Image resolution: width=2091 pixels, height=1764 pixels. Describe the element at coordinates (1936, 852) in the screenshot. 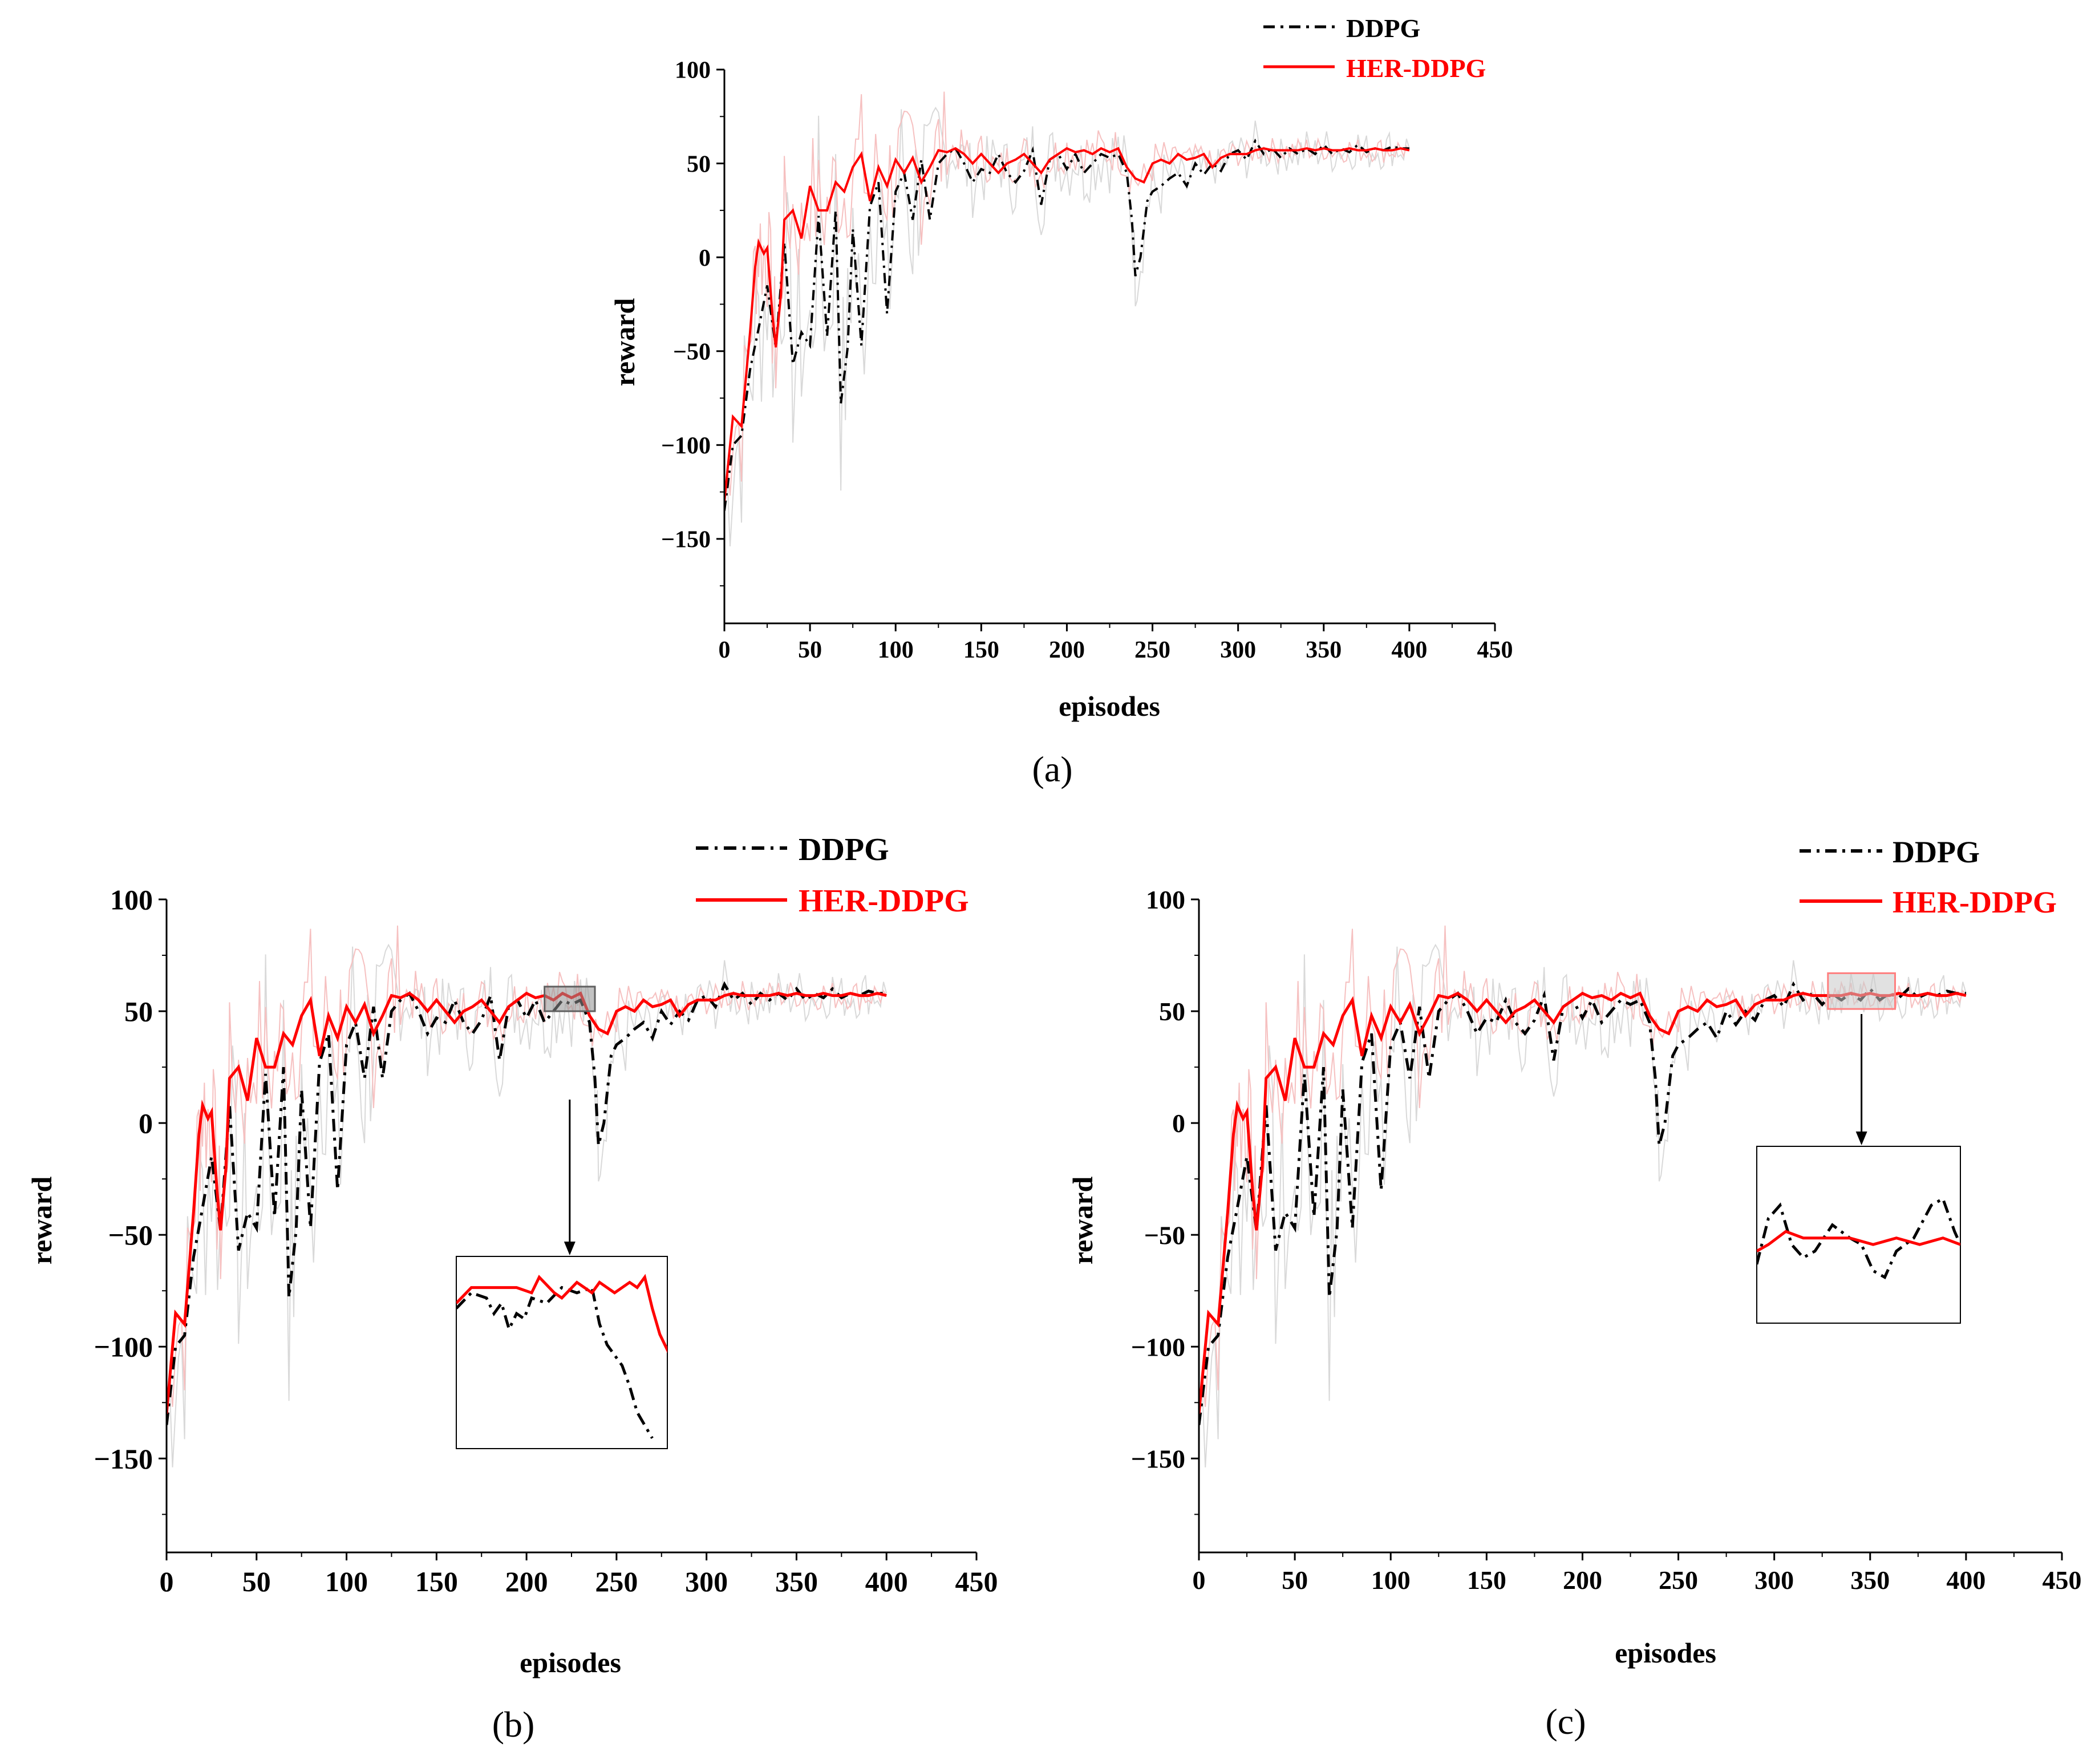

I see `legend-c-ddpg: DDPG` at that location.